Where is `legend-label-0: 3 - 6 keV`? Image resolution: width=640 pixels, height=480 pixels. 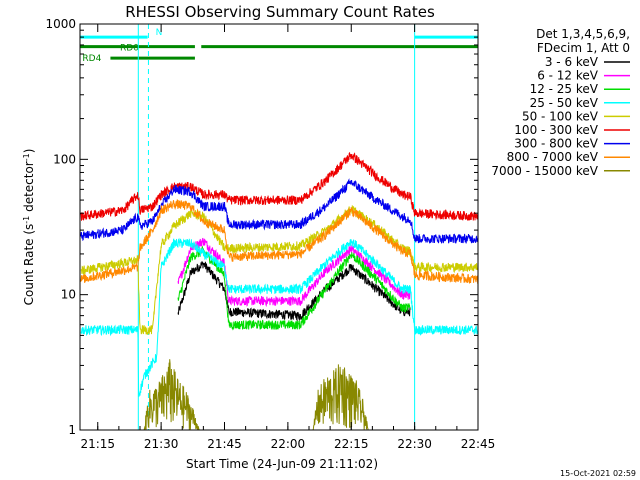
legend-label-0: 3 - 6 keV is located at coordinates (572, 62).